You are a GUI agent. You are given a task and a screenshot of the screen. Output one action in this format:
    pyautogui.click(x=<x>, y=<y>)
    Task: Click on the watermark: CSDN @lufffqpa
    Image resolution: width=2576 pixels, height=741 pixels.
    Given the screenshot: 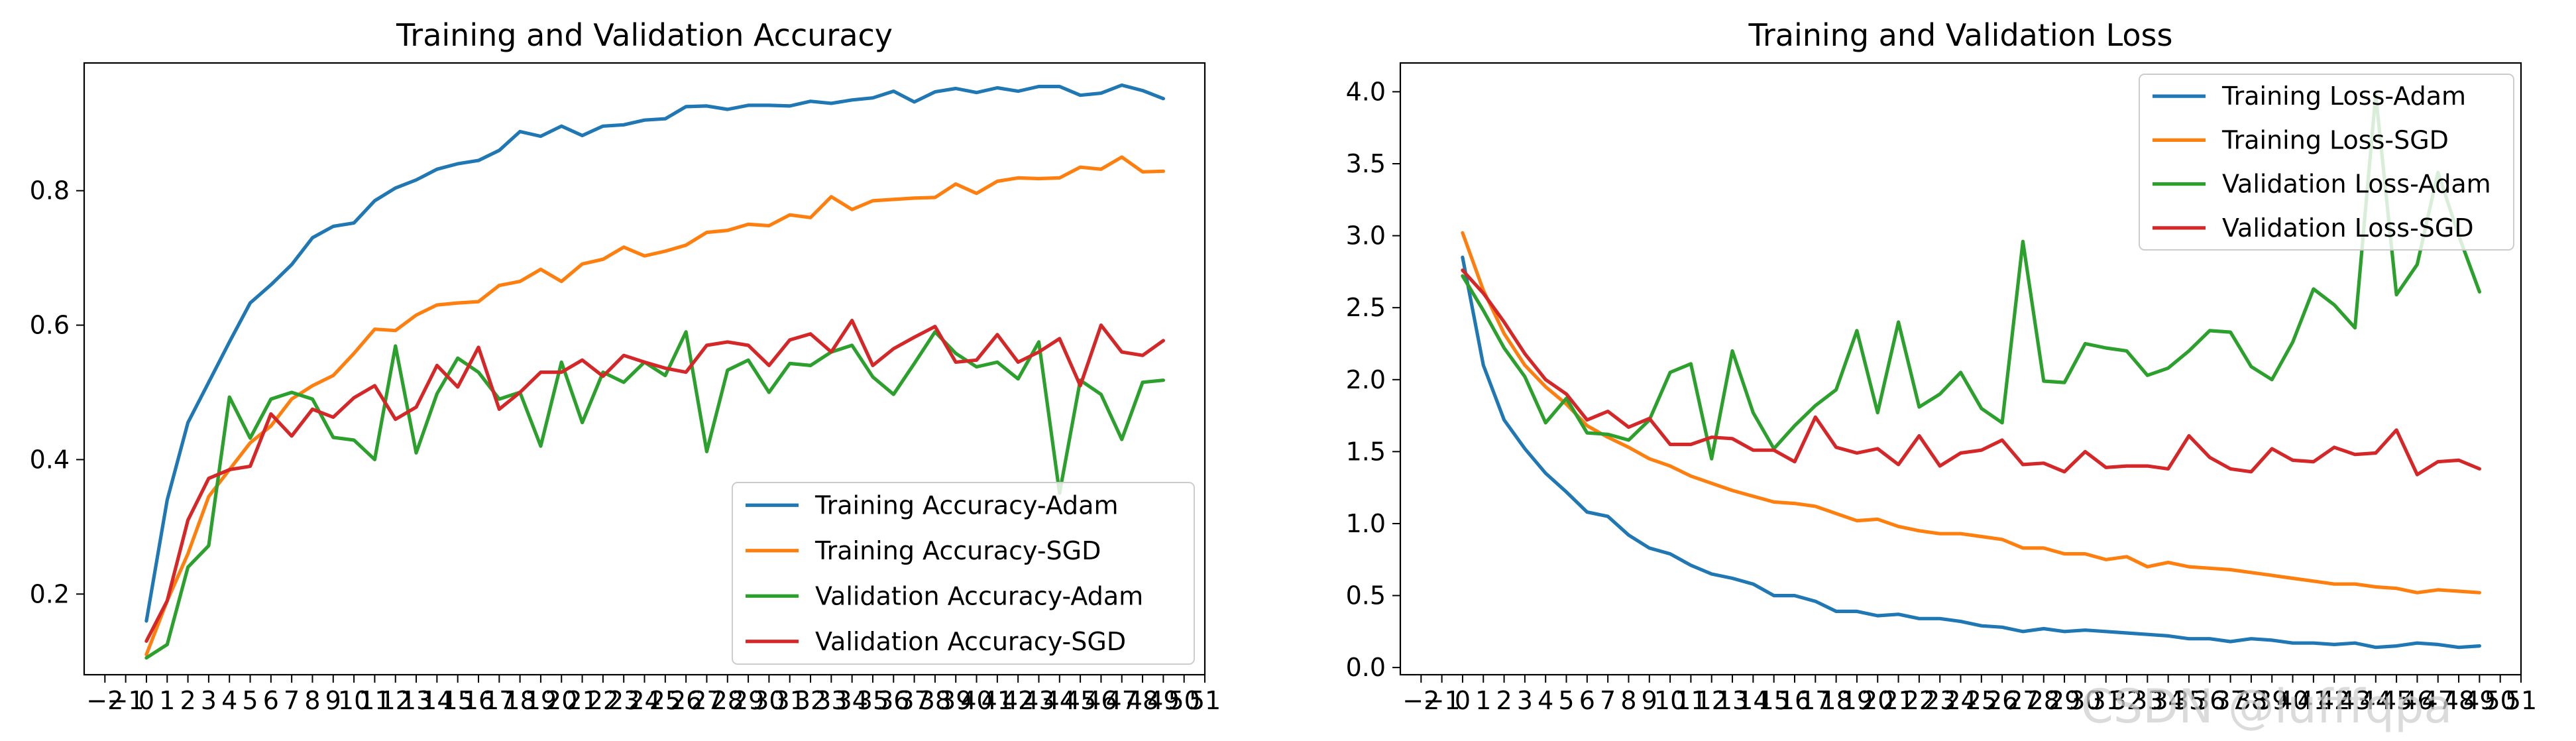 What is the action you would take?
    pyautogui.click(x=2266, y=706)
    